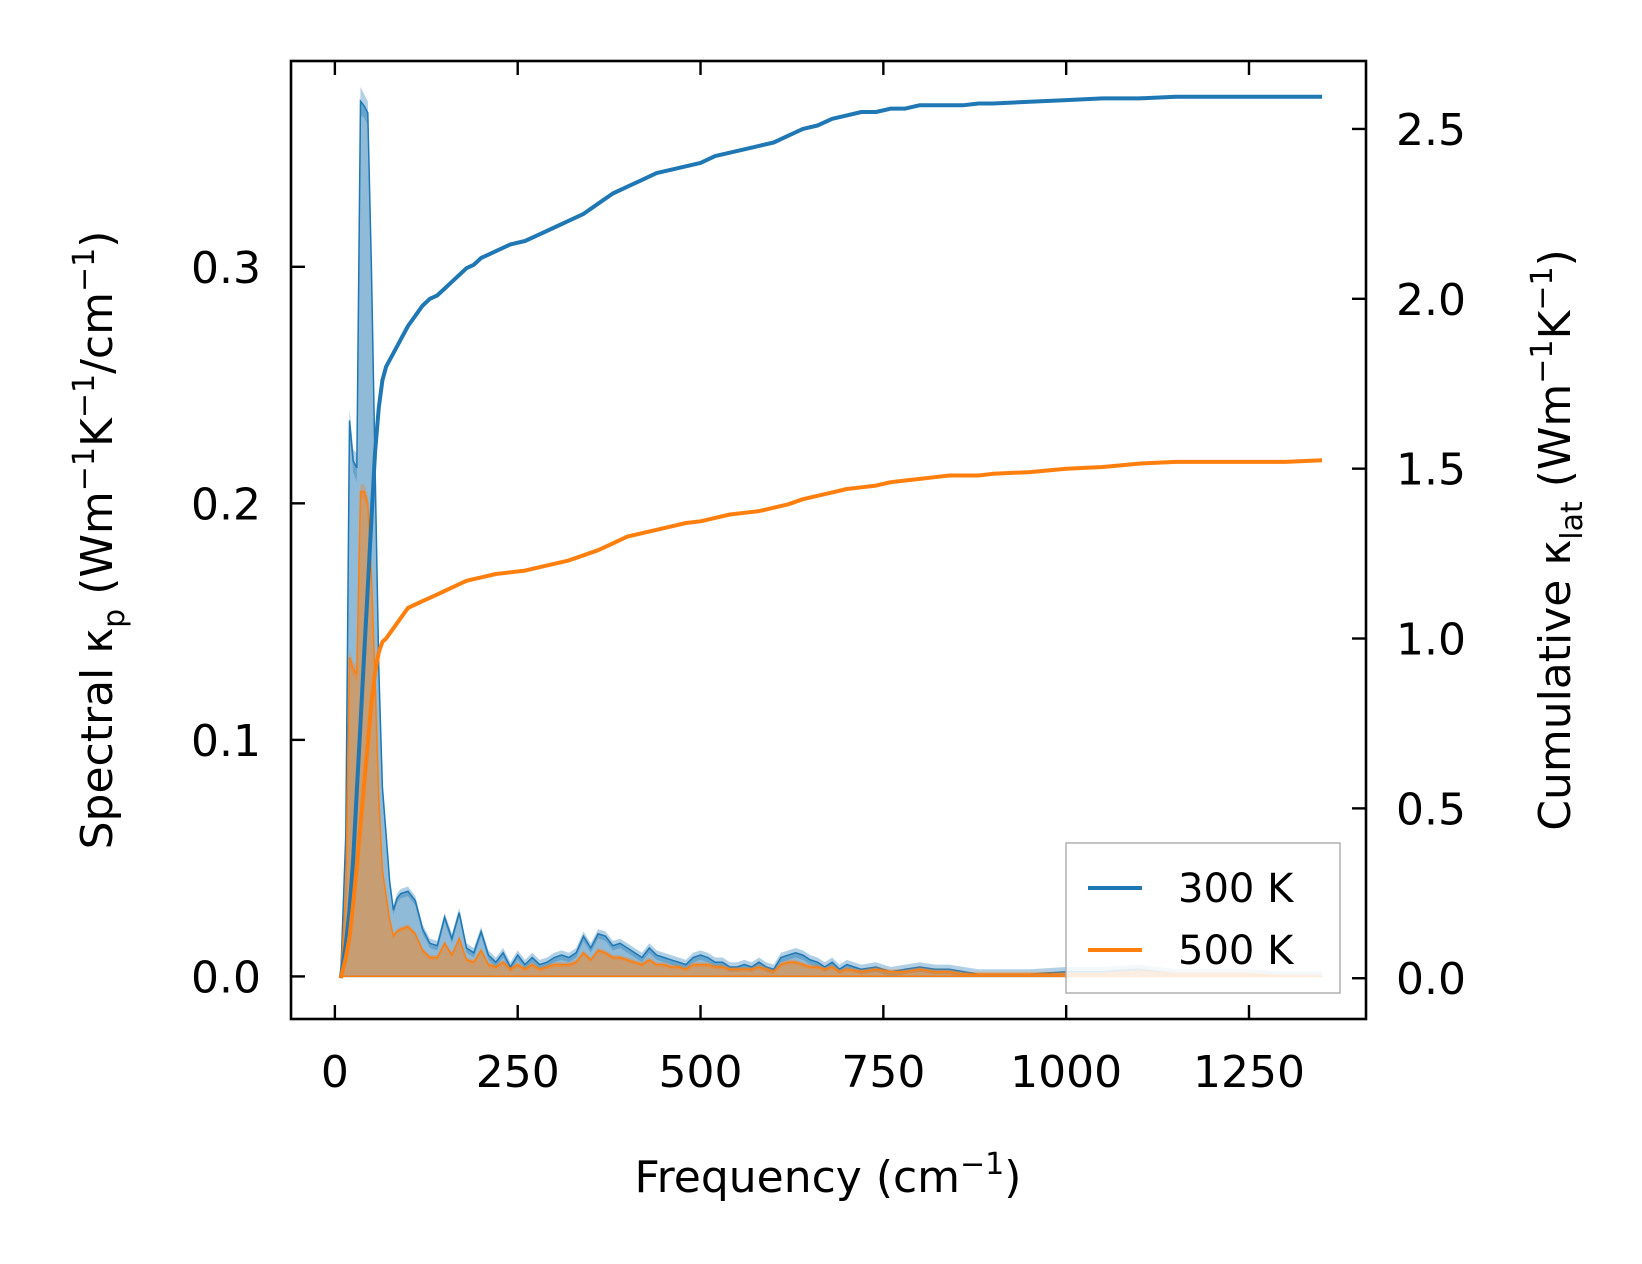 The width and height of the screenshot is (1642, 1264). I want to click on right-y-tick-label-4: 2.0, so click(1431, 300).